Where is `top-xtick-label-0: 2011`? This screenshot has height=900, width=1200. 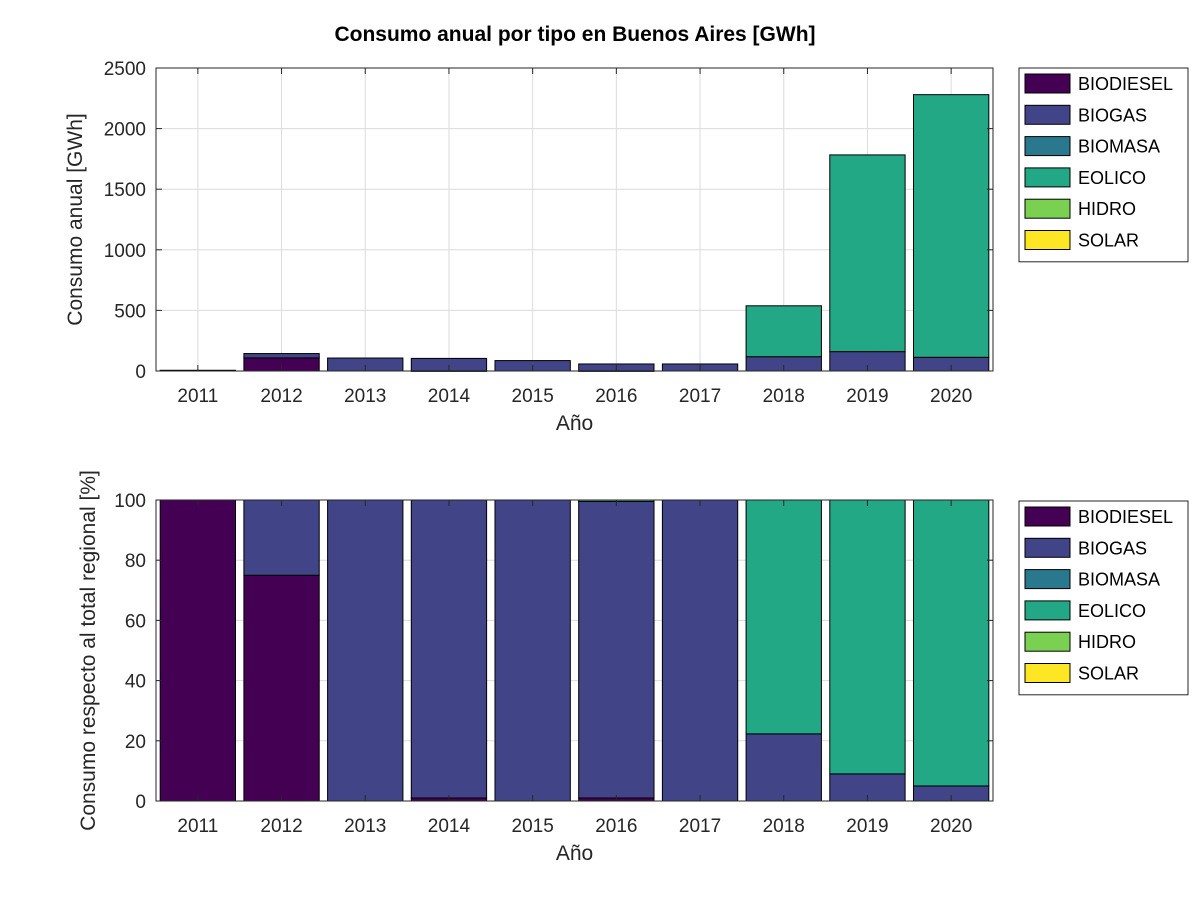 top-xtick-label-0: 2011 is located at coordinates (197, 396).